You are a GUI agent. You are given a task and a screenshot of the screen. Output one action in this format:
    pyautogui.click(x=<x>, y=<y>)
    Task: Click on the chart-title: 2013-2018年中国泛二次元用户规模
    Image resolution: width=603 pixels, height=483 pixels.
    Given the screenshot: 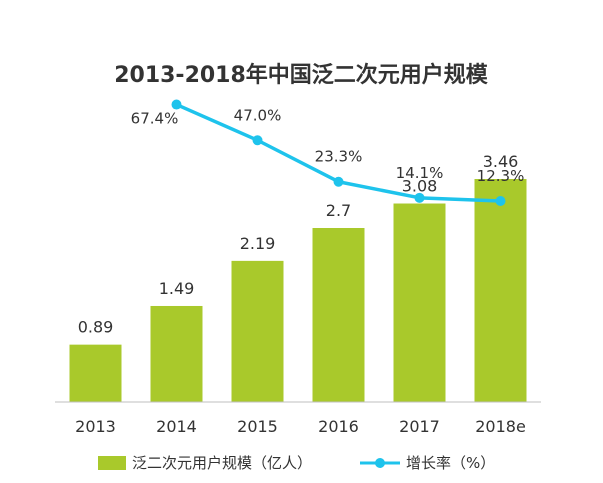 What is the action you would take?
    pyautogui.click(x=301, y=75)
    